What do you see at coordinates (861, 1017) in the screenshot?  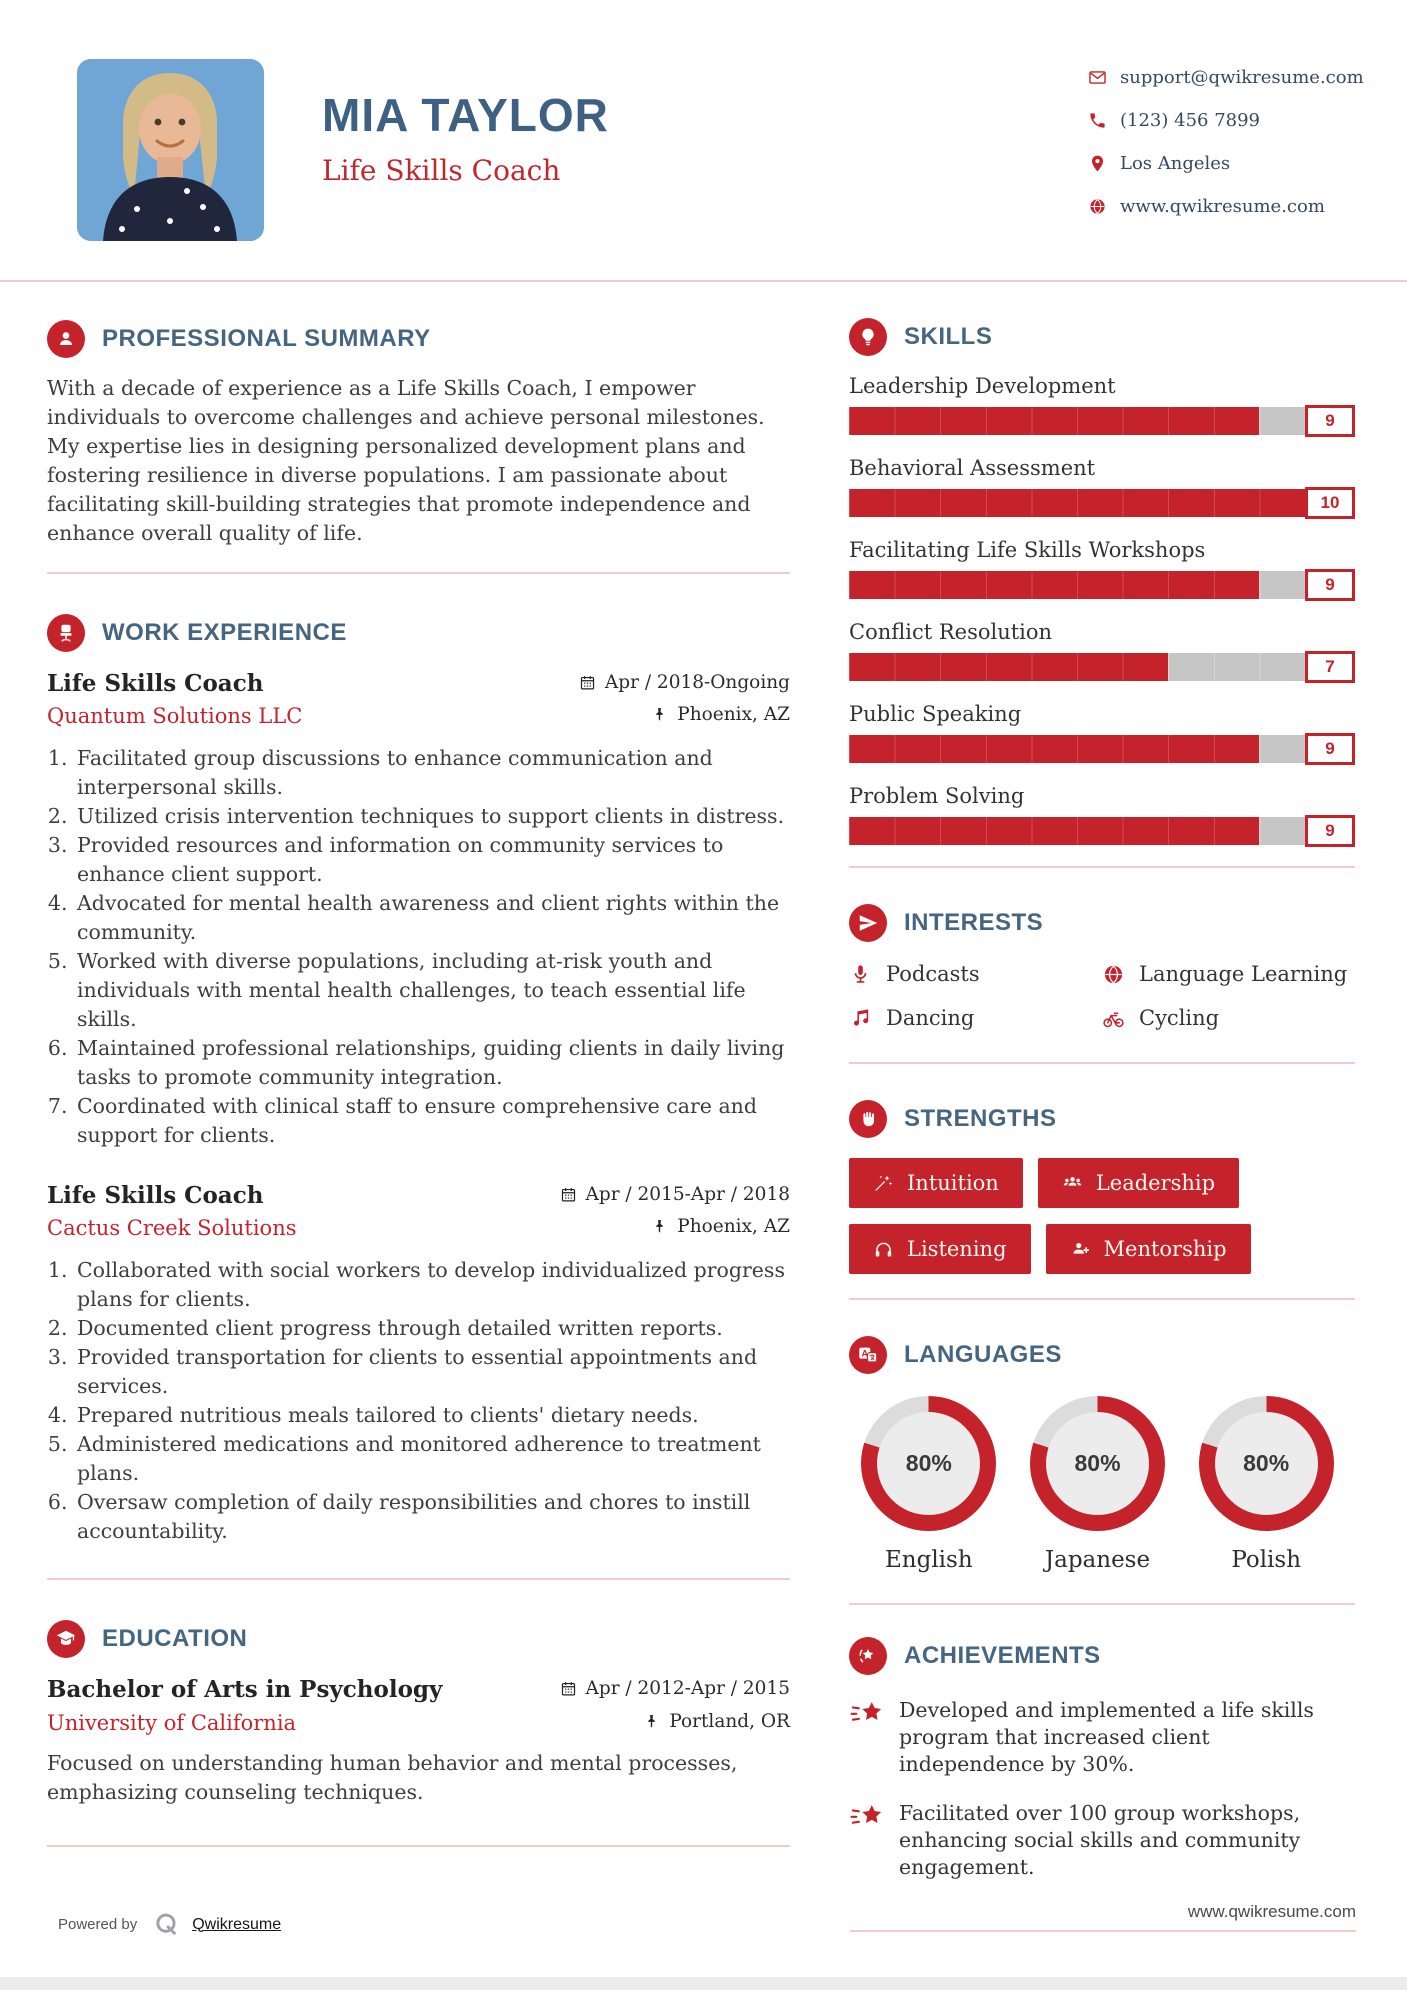 I see `music-note-icon` at bounding box center [861, 1017].